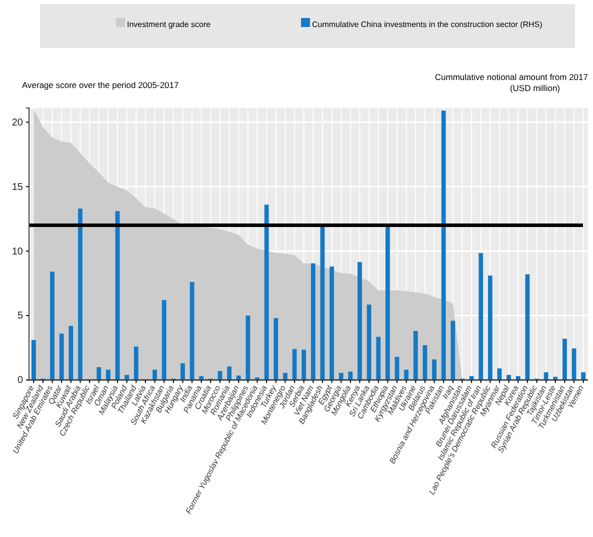 This screenshot has width=593, height=537. I want to click on y-axis-title: Average score over the period 2005-2017, so click(100, 85).